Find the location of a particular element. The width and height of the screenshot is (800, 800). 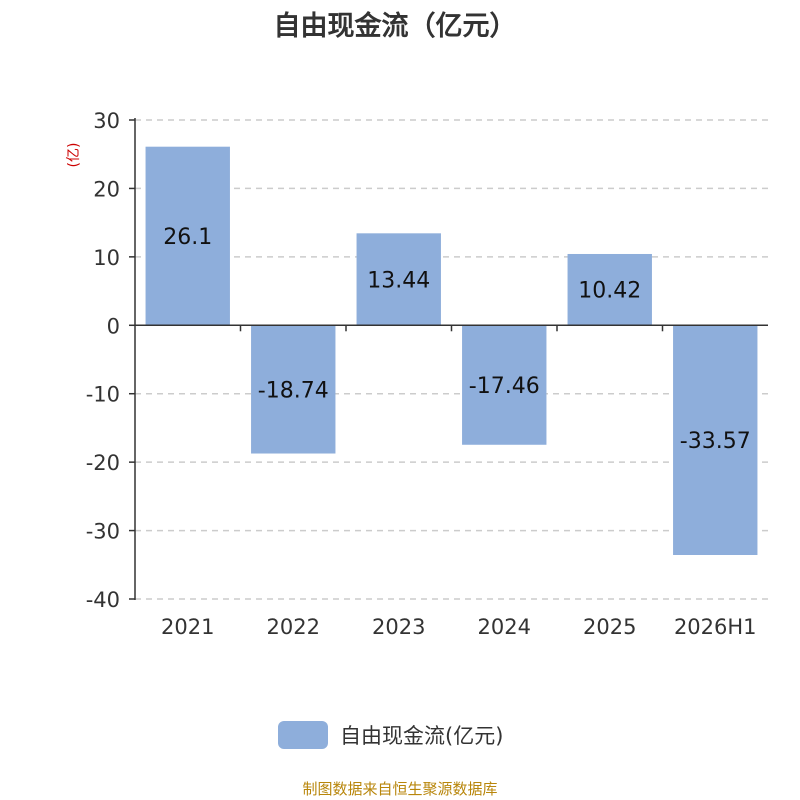

x-tick-label: 2024 is located at coordinates (504, 627).